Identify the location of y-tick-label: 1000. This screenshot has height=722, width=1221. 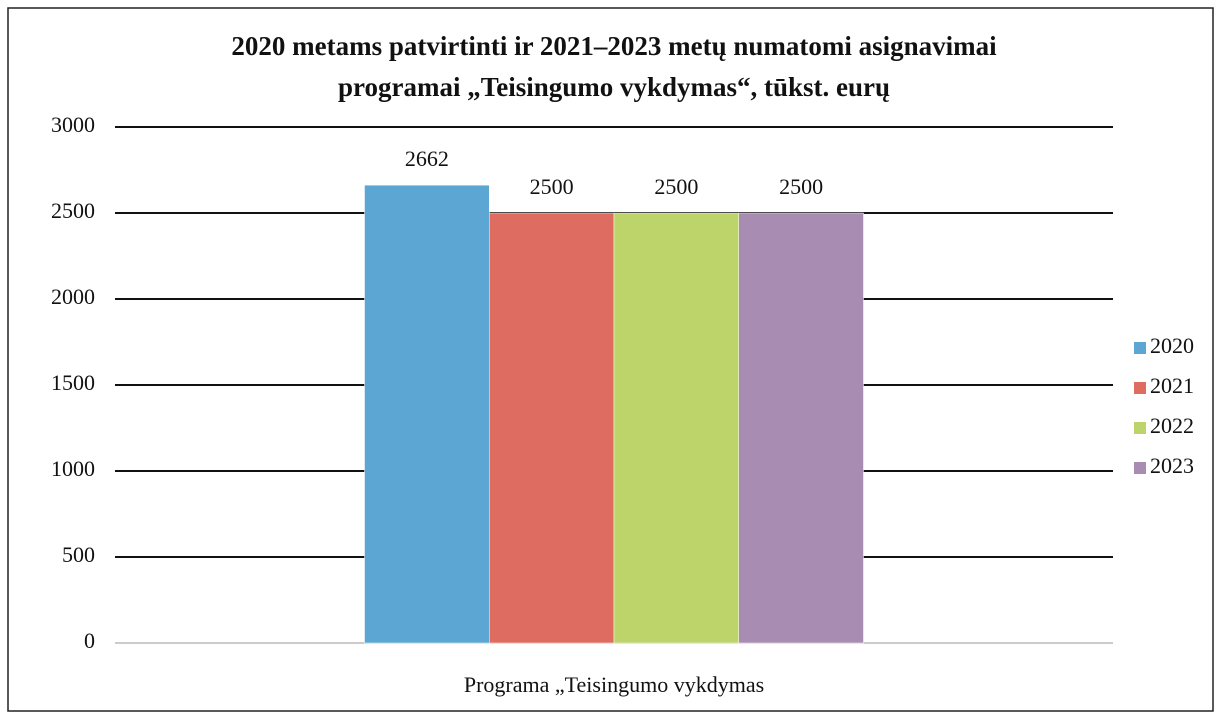
(73, 468).